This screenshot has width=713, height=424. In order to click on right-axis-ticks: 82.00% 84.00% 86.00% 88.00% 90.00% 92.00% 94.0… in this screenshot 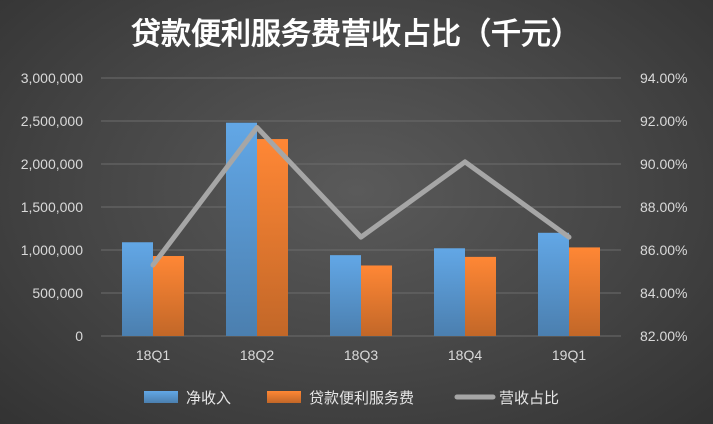, I will do `click(663, 207)`.